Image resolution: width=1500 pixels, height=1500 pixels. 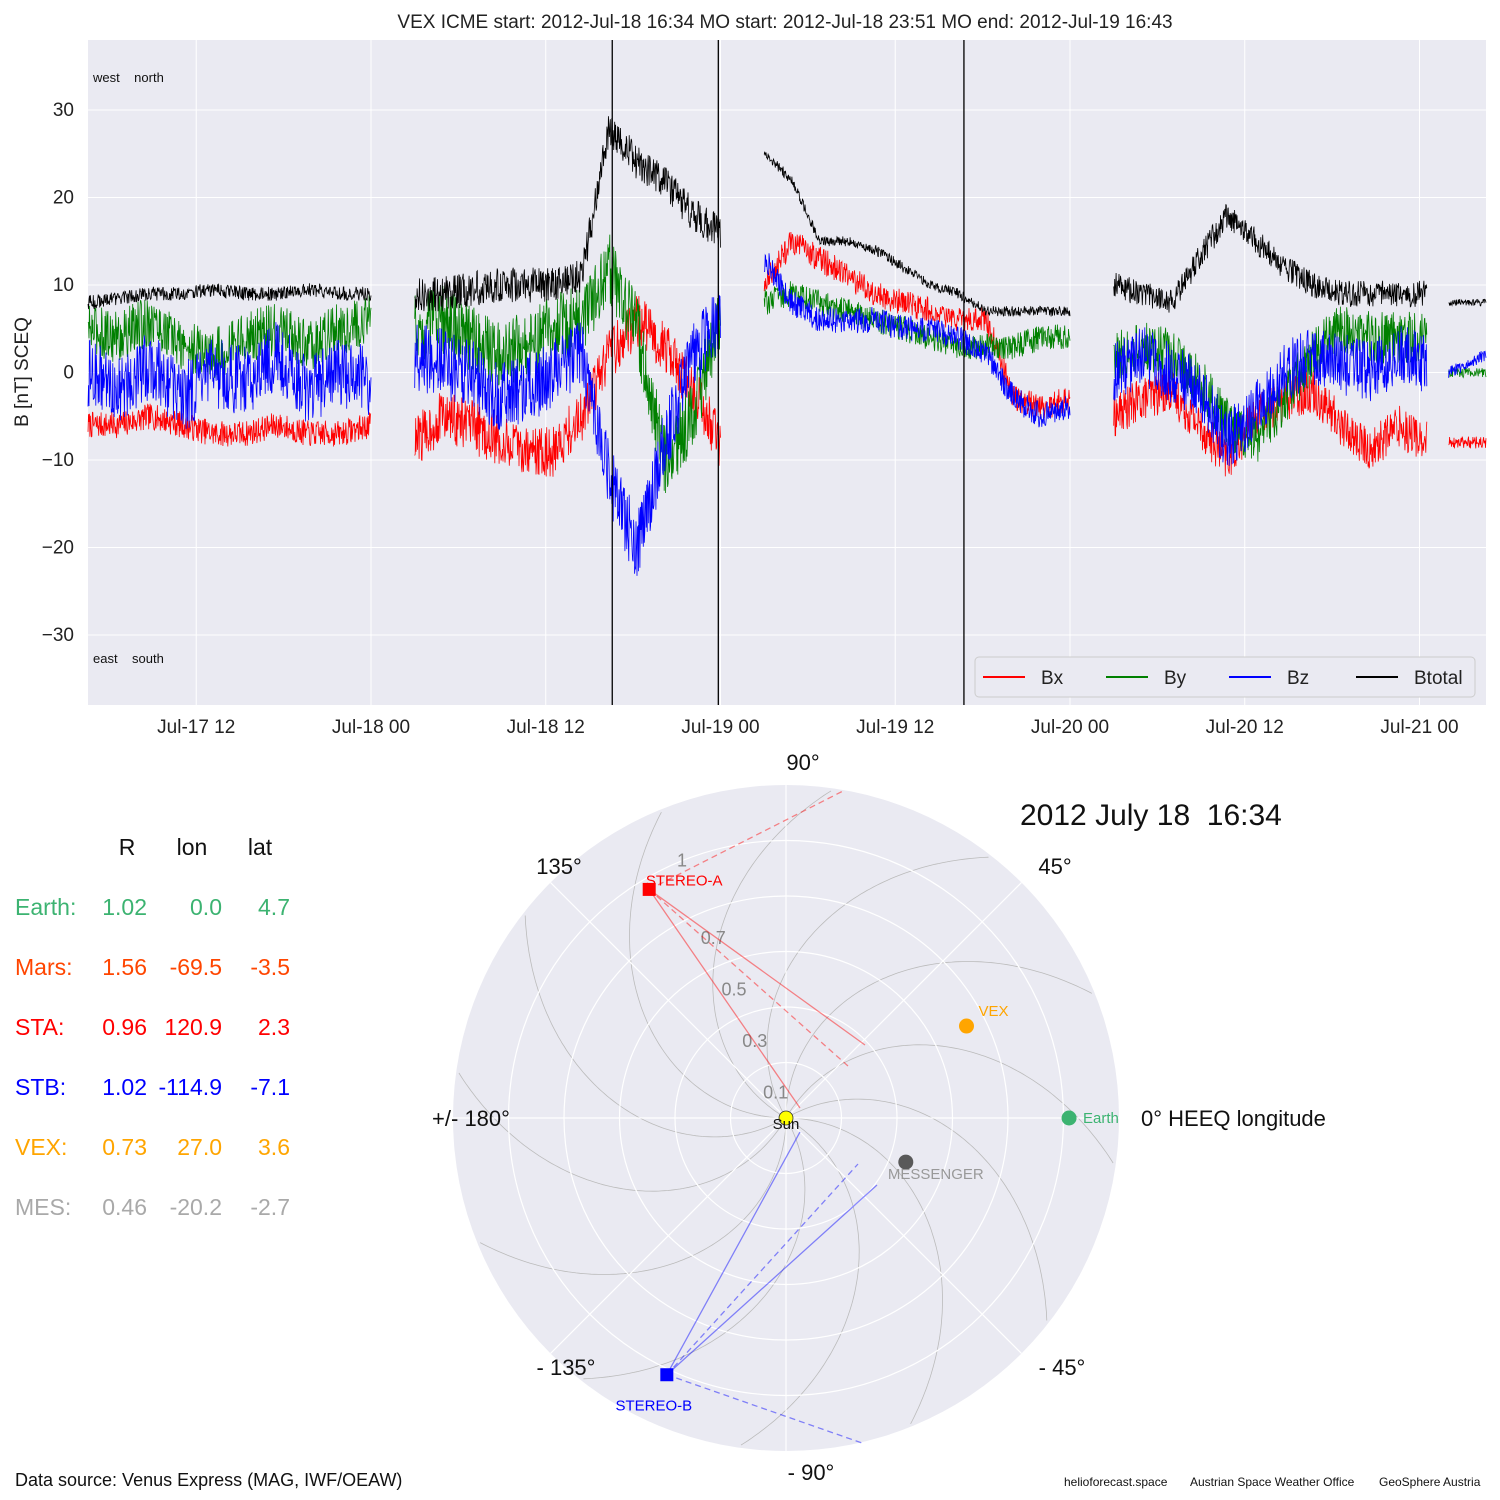 I want to click on earth-label: Earth, so click(x=1101, y=1118).